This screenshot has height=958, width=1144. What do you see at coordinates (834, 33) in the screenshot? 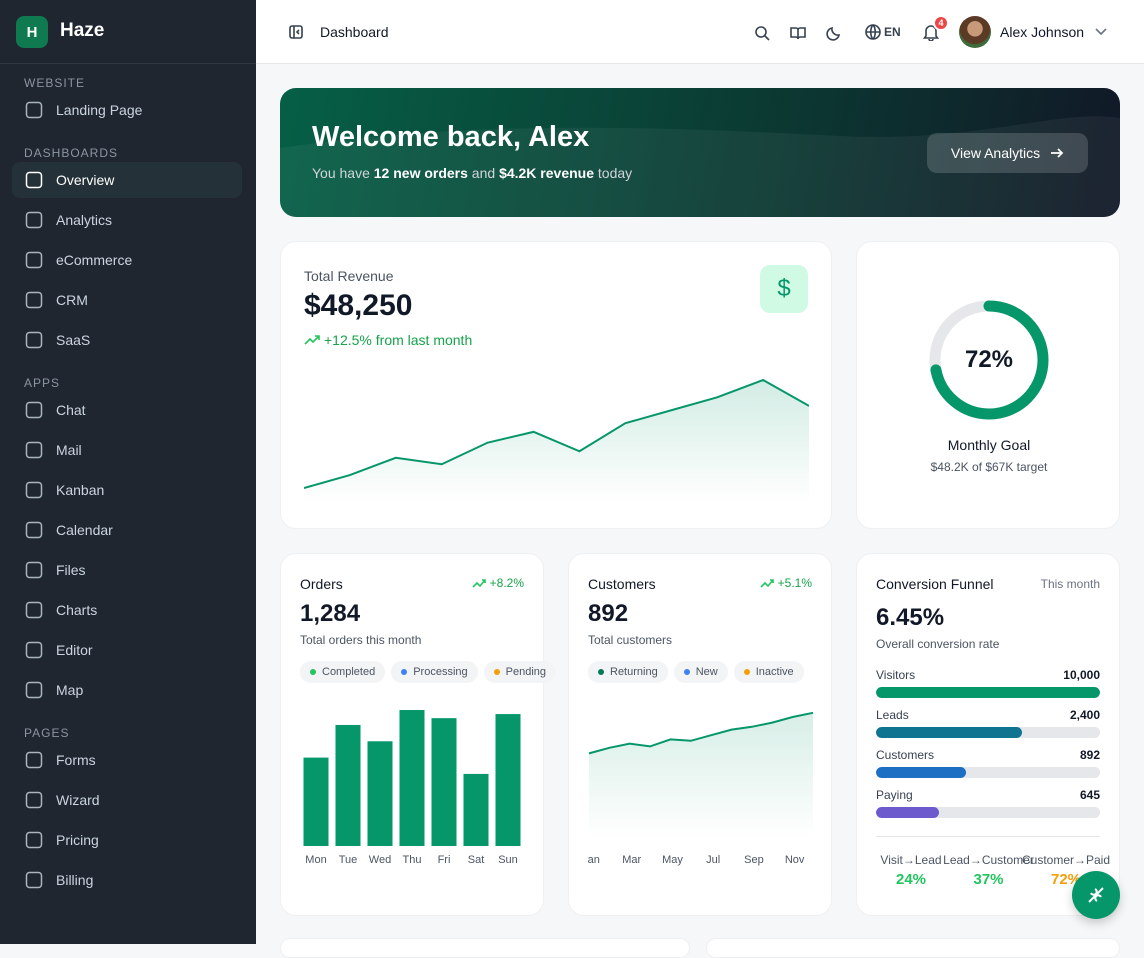
I see `theme-icon` at bounding box center [834, 33].